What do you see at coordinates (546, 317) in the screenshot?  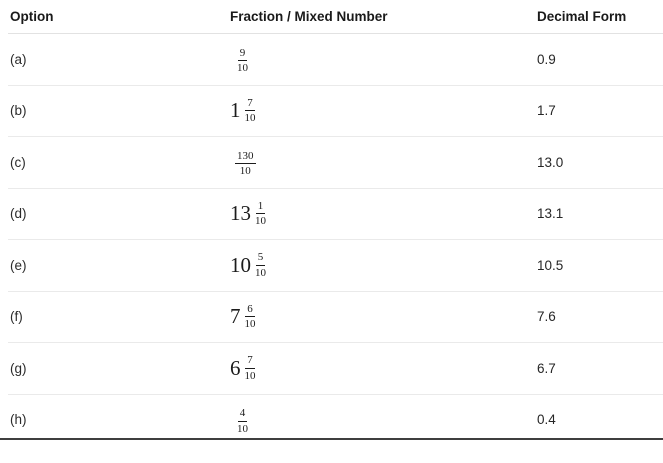 I see `decimal-cell: 7.6` at bounding box center [546, 317].